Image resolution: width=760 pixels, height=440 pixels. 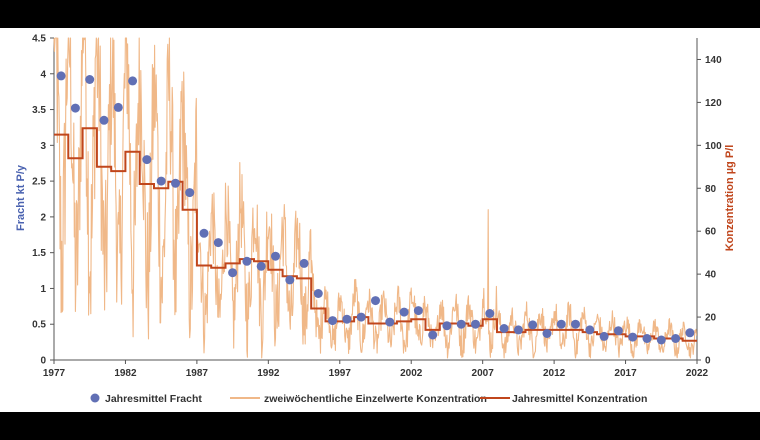 I want to click on x-tick-label: 2017, so click(x=625, y=373).